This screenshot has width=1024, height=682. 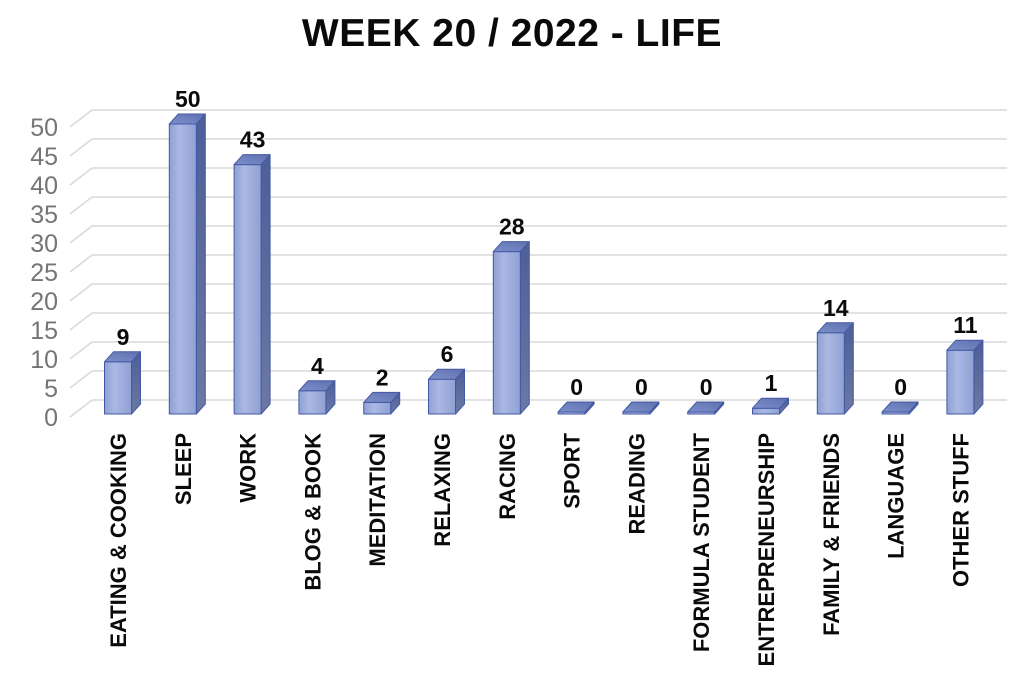 I want to click on bar-group: 50 SLEEP, so click(x=187, y=295).